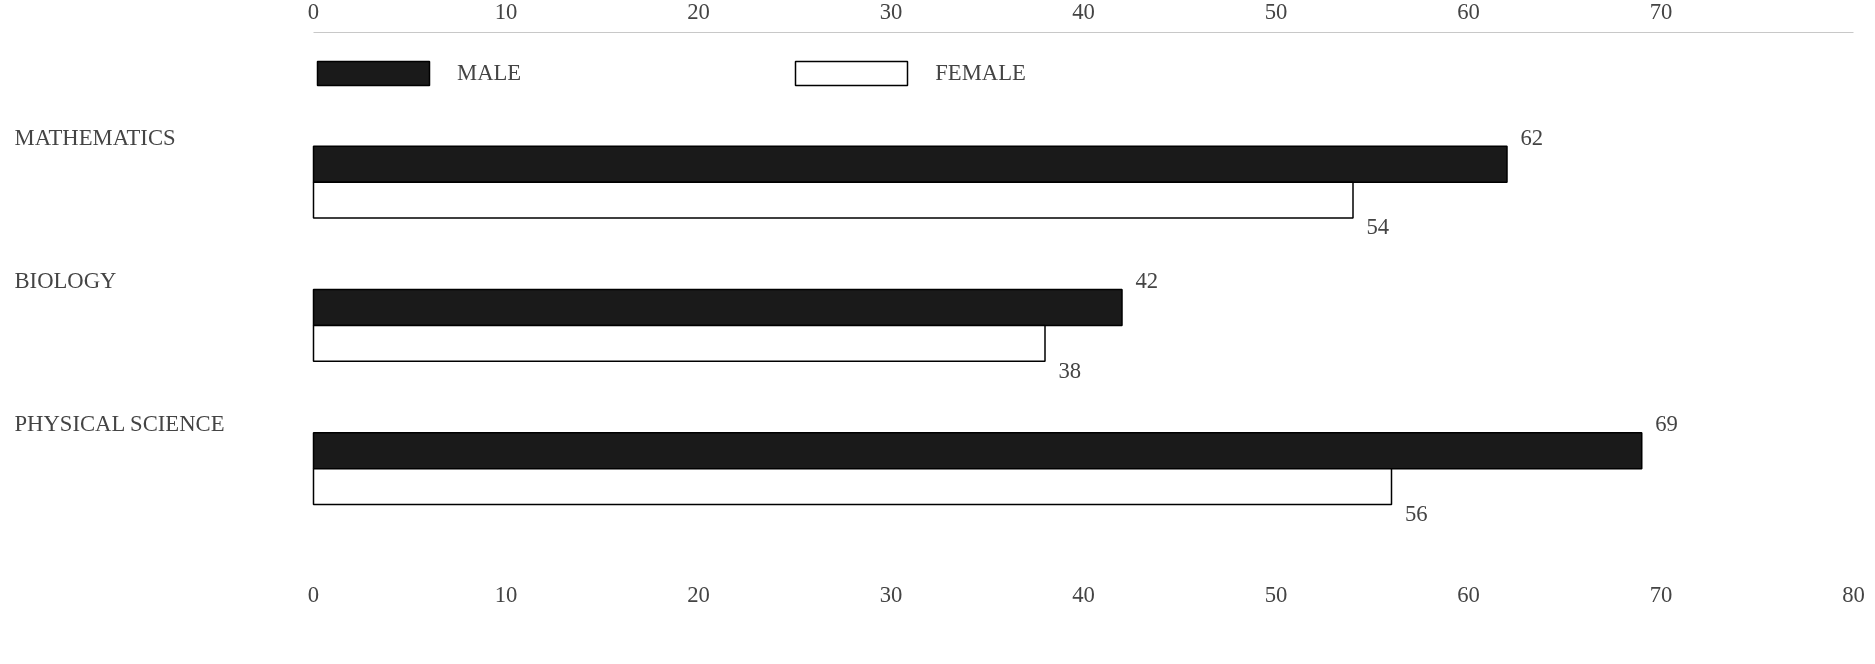  What do you see at coordinates (1276, 594) in the screenshot?
I see `x-tick-label: 50` at bounding box center [1276, 594].